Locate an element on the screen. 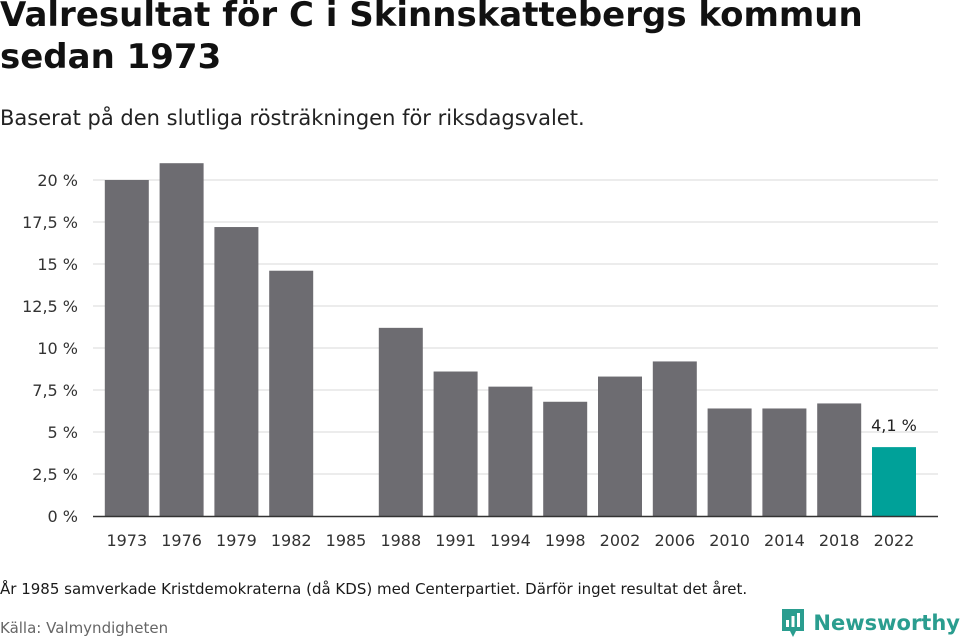  x-tick-label: 1991 is located at coordinates (455, 540).